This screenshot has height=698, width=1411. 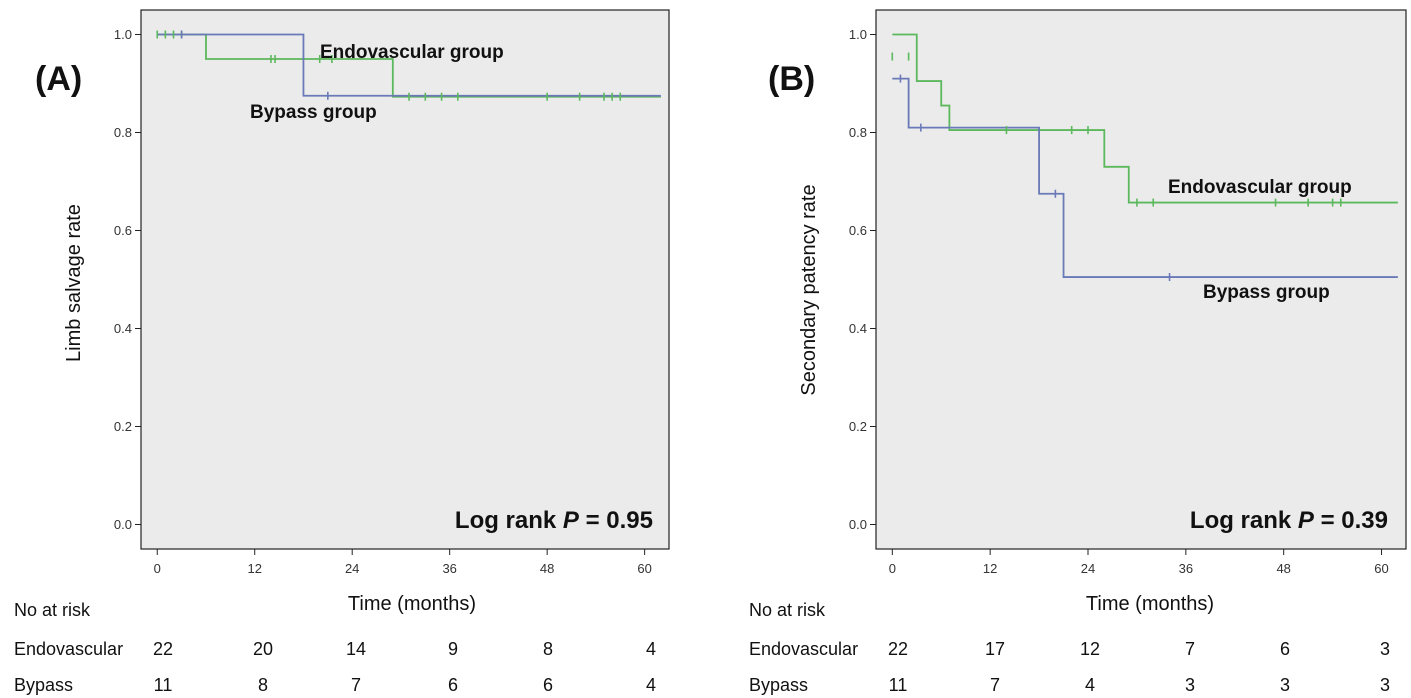 I want to click on survival-curves-b, so click(x=1145, y=155).